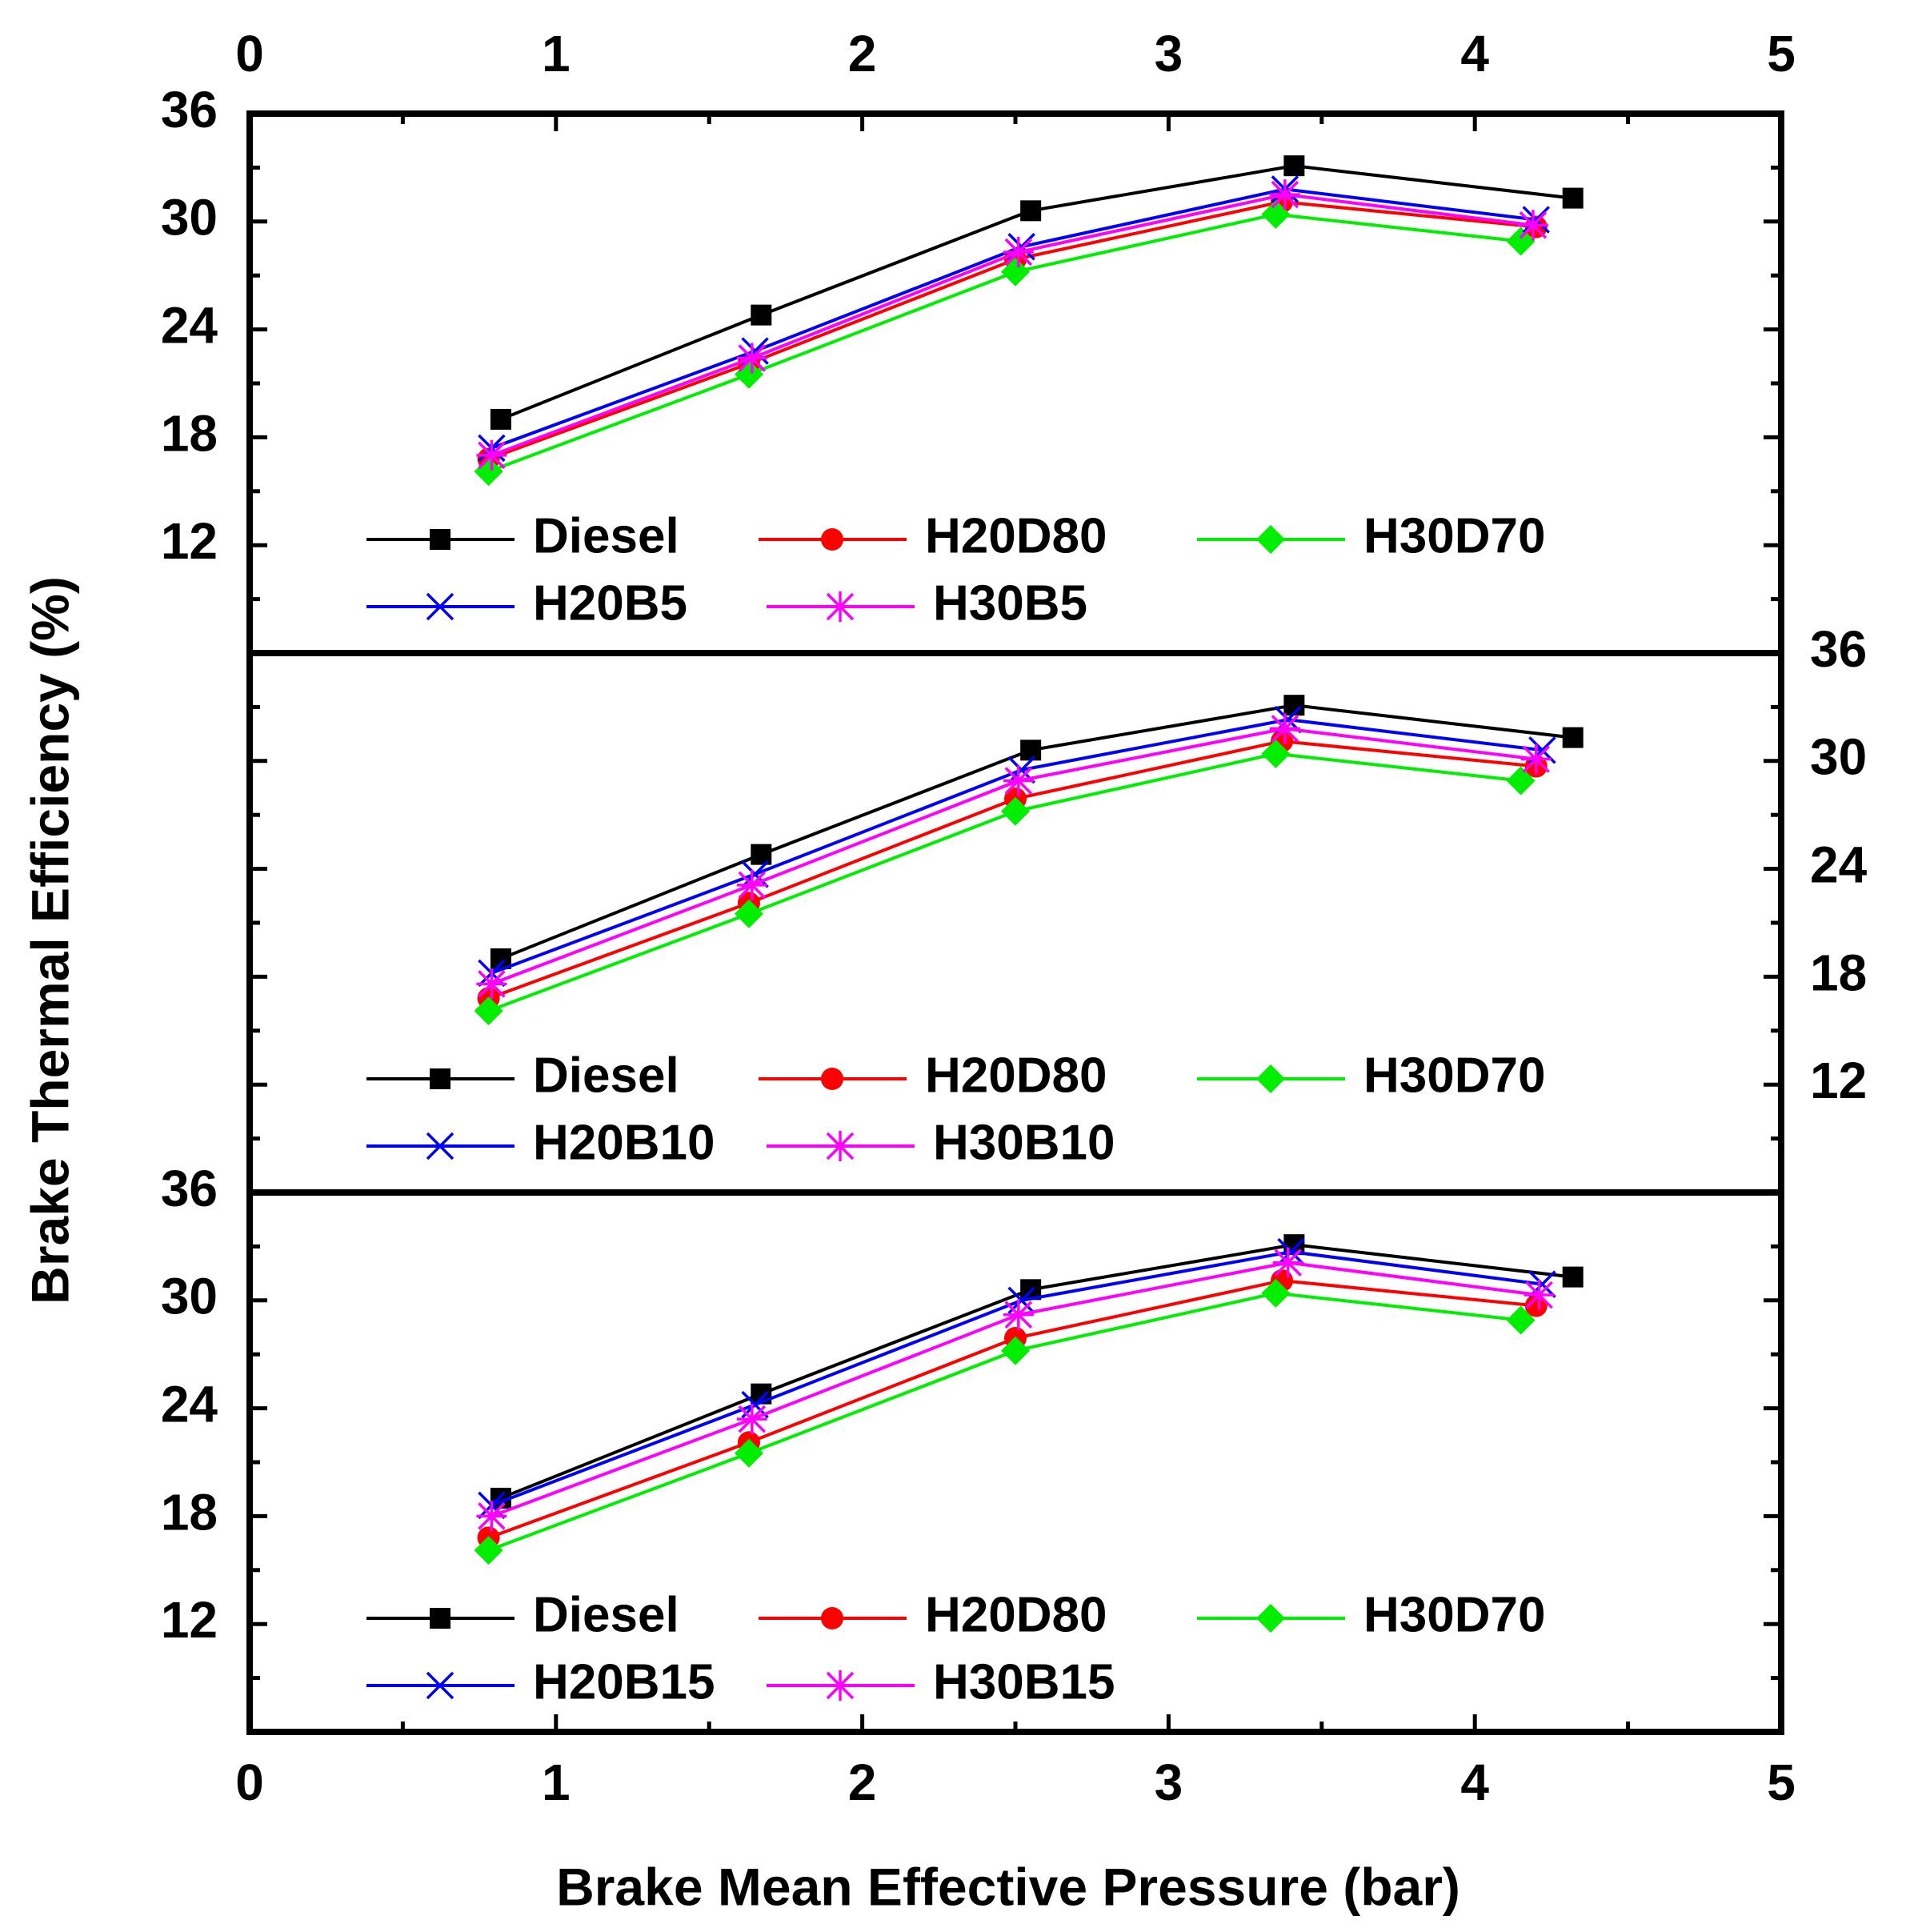 Image resolution: width=1914 pixels, height=1932 pixels. What do you see at coordinates (1781, 53) in the screenshot?
I see `x-tick-label-top: 5` at bounding box center [1781, 53].